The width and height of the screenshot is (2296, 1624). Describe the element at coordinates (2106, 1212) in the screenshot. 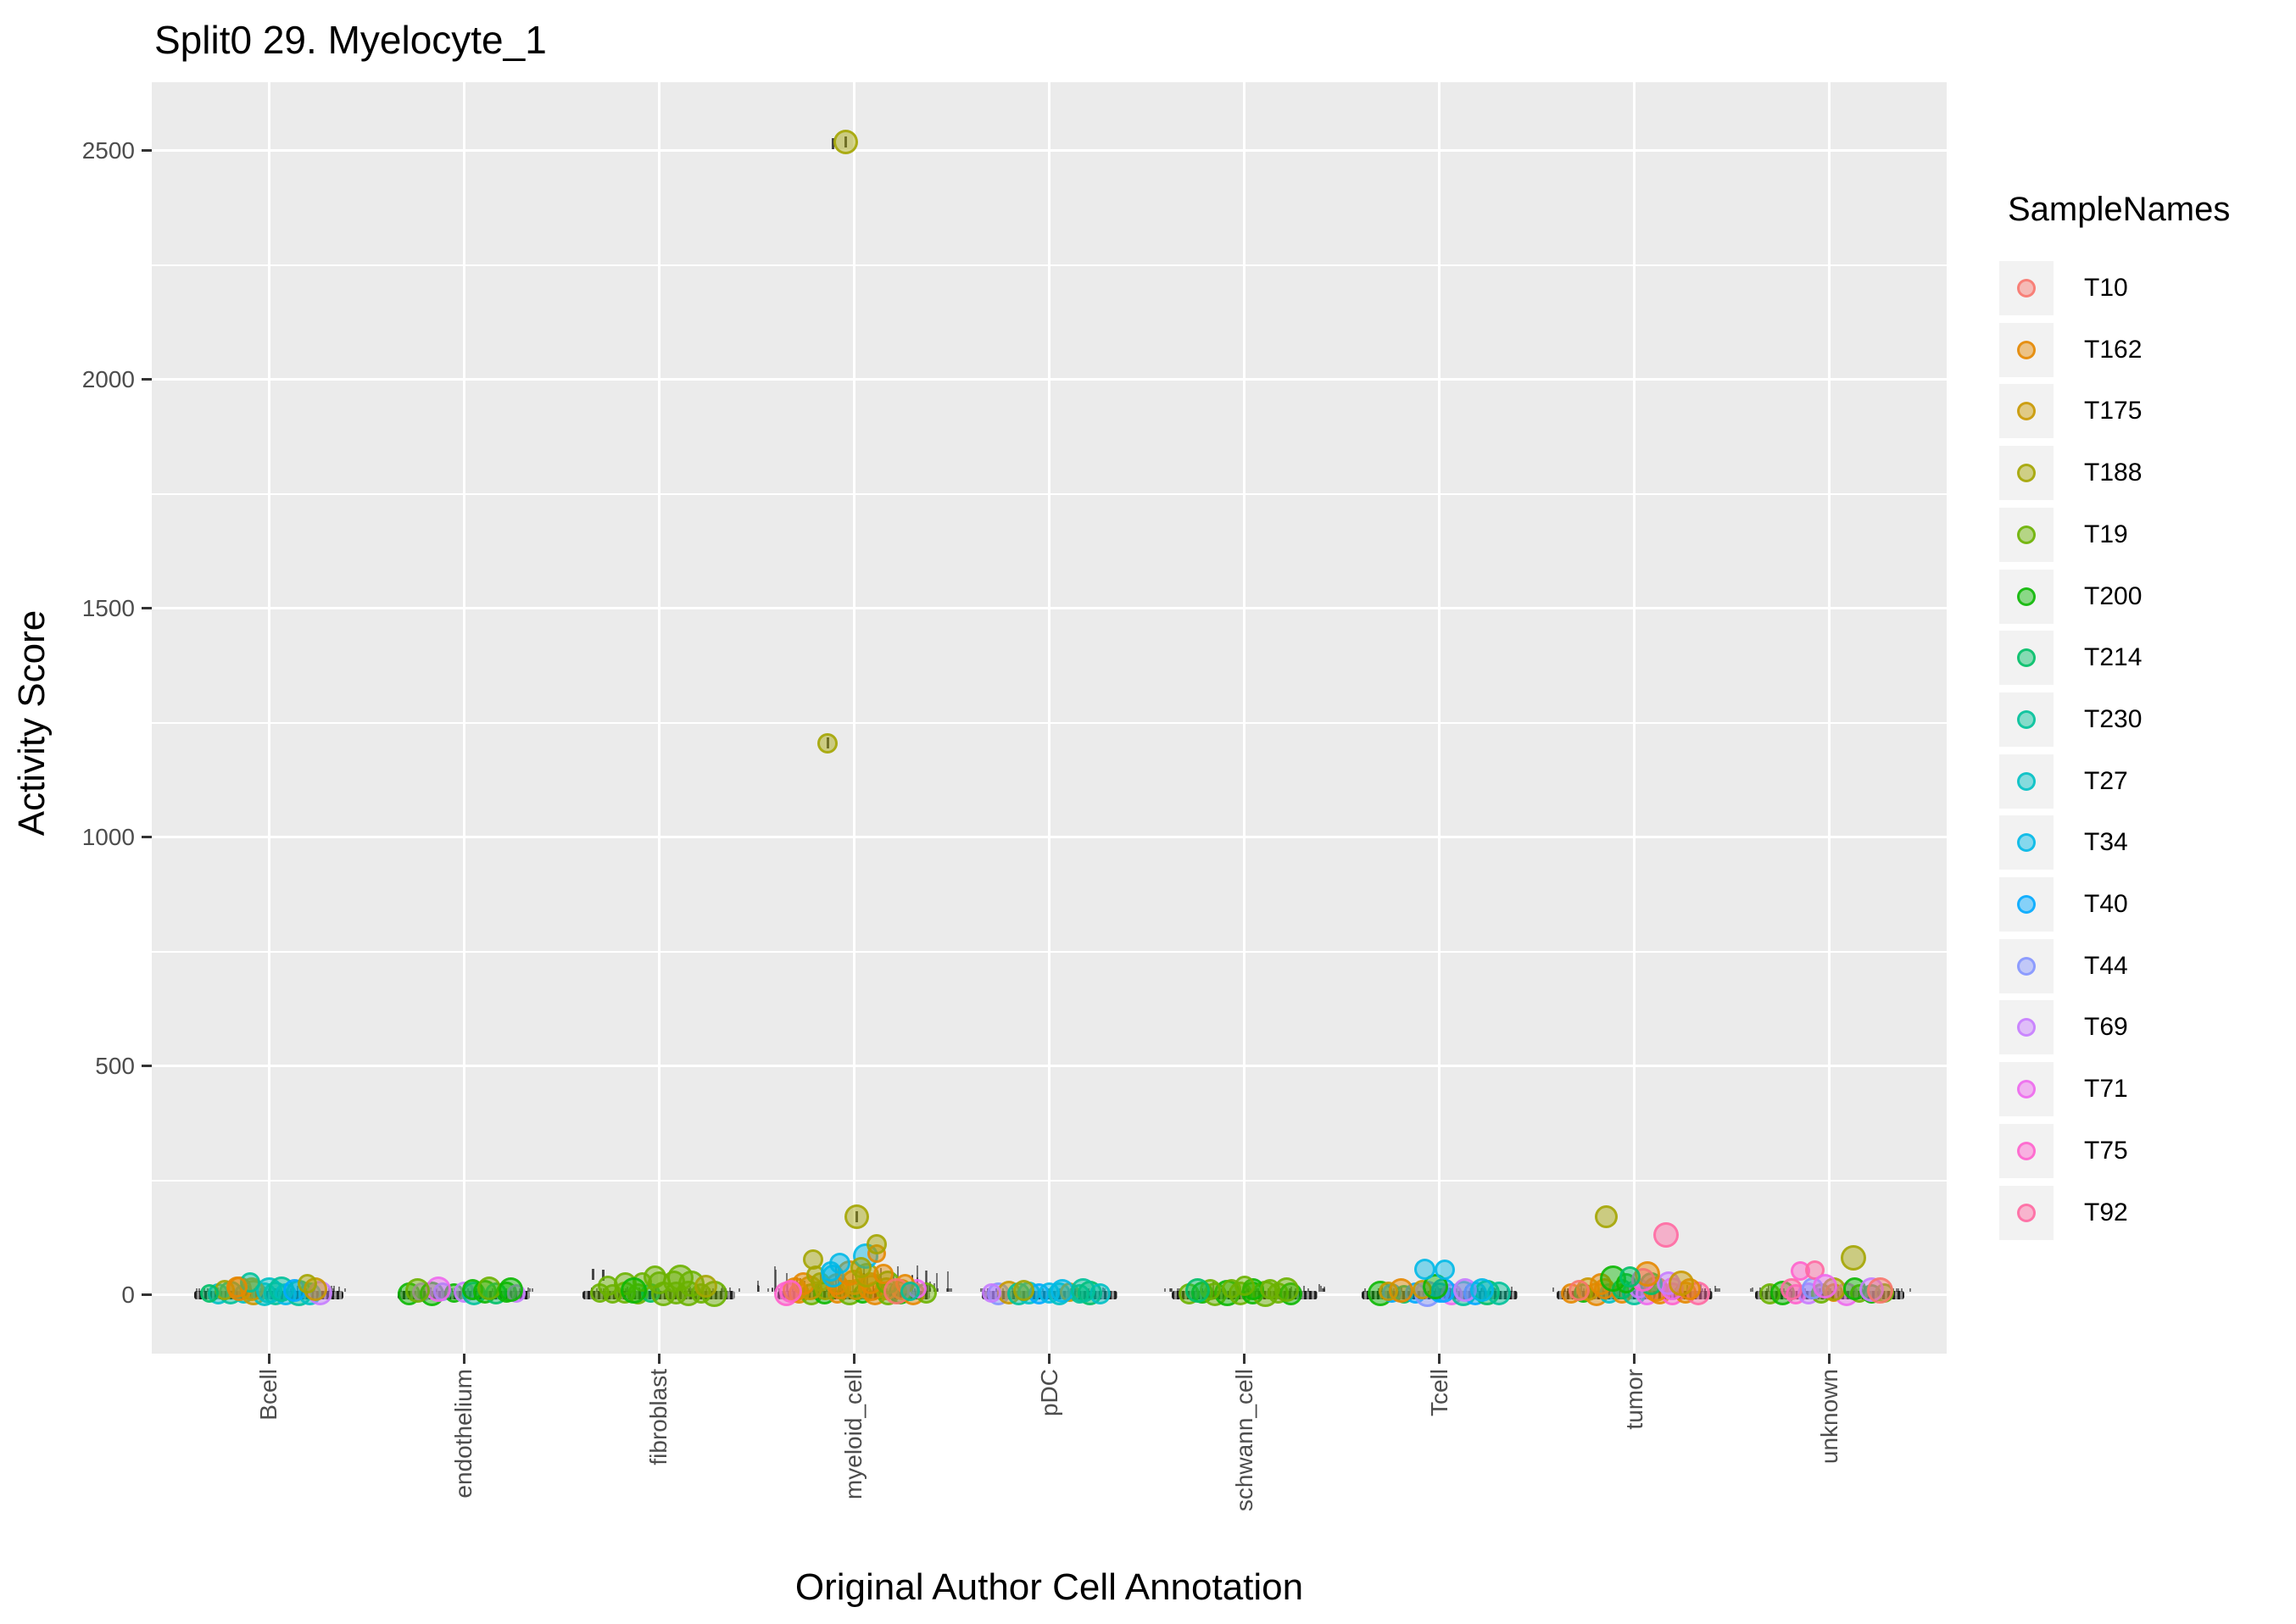

I see `legend-label: T92` at that location.